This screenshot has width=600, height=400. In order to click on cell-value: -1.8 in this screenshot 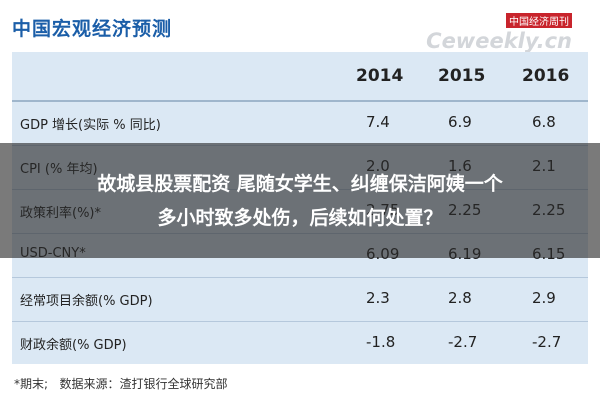, I will do `click(381, 342)`.